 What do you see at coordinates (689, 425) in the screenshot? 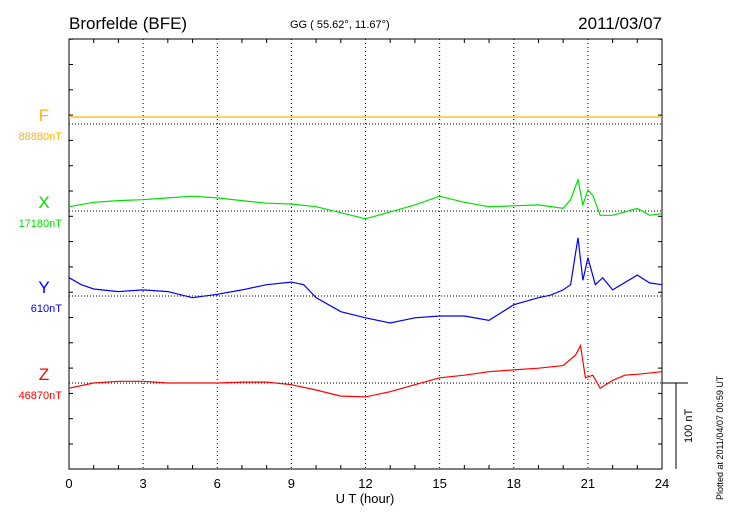
I see `scale-bar-label: 100 nT` at bounding box center [689, 425].